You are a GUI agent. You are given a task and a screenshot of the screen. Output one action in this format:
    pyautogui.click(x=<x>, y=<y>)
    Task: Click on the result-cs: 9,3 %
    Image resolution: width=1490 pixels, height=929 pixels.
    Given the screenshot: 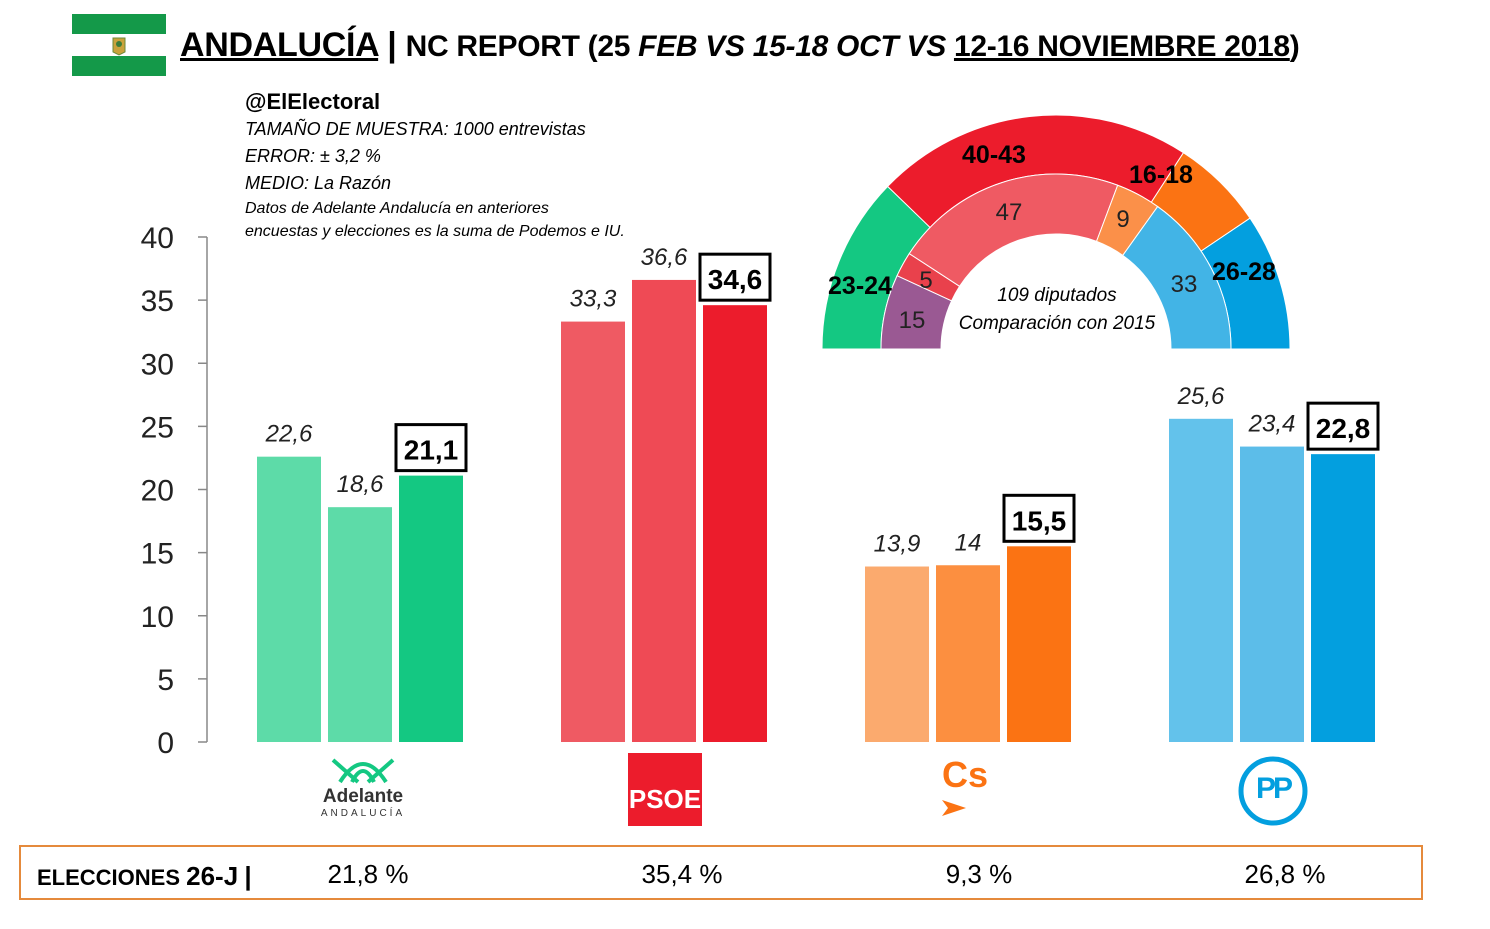 What is the action you would take?
    pyautogui.click(x=979, y=874)
    